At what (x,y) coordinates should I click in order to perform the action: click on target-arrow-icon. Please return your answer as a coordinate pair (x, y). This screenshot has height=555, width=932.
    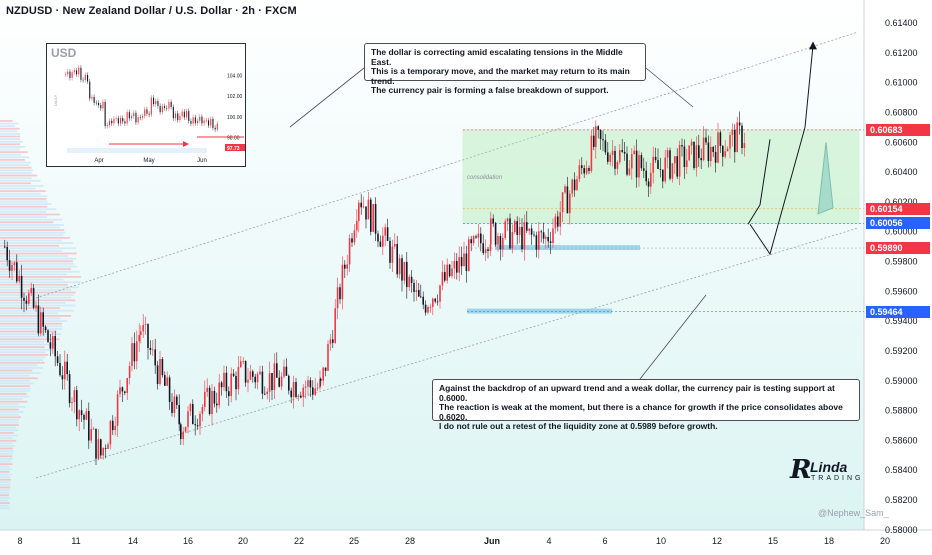
    Looking at the image, I should click on (825, 178).